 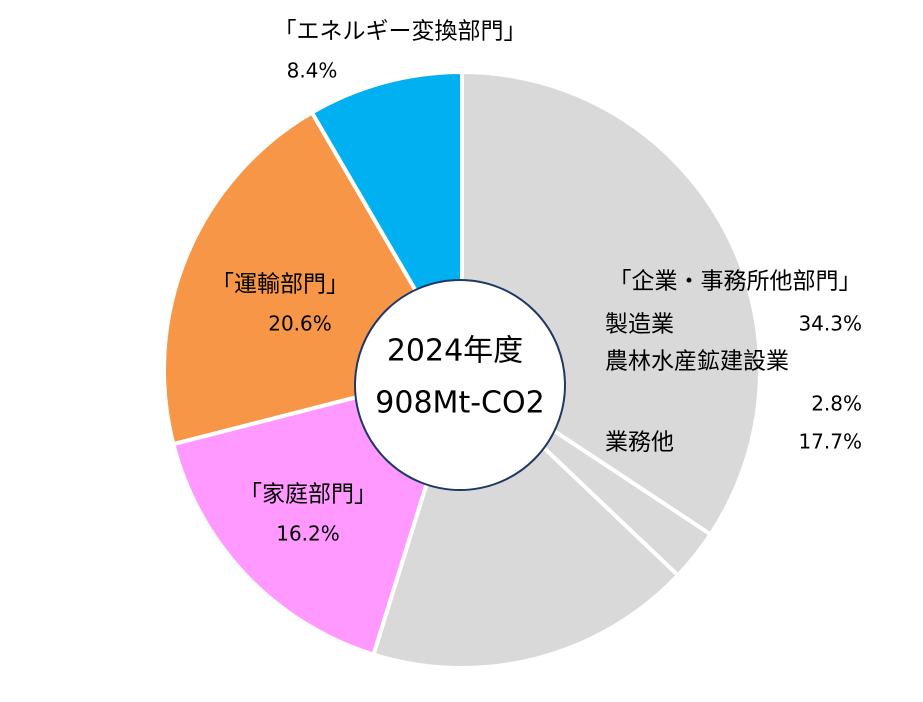 What do you see at coordinates (460, 385) in the screenshot?
I see `center-hole` at bounding box center [460, 385].